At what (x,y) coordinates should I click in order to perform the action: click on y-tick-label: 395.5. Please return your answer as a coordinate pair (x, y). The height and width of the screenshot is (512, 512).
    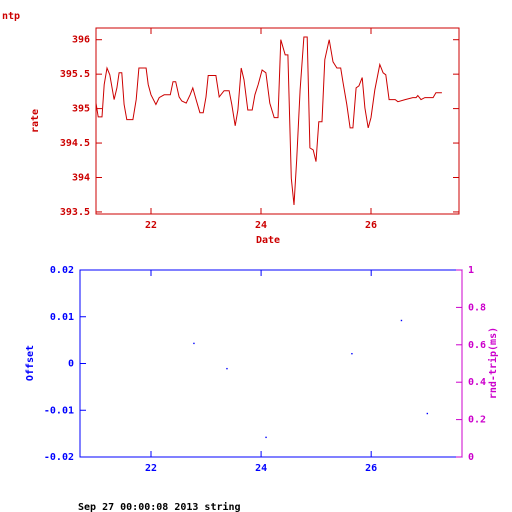
    Looking at the image, I should click on (75, 74).